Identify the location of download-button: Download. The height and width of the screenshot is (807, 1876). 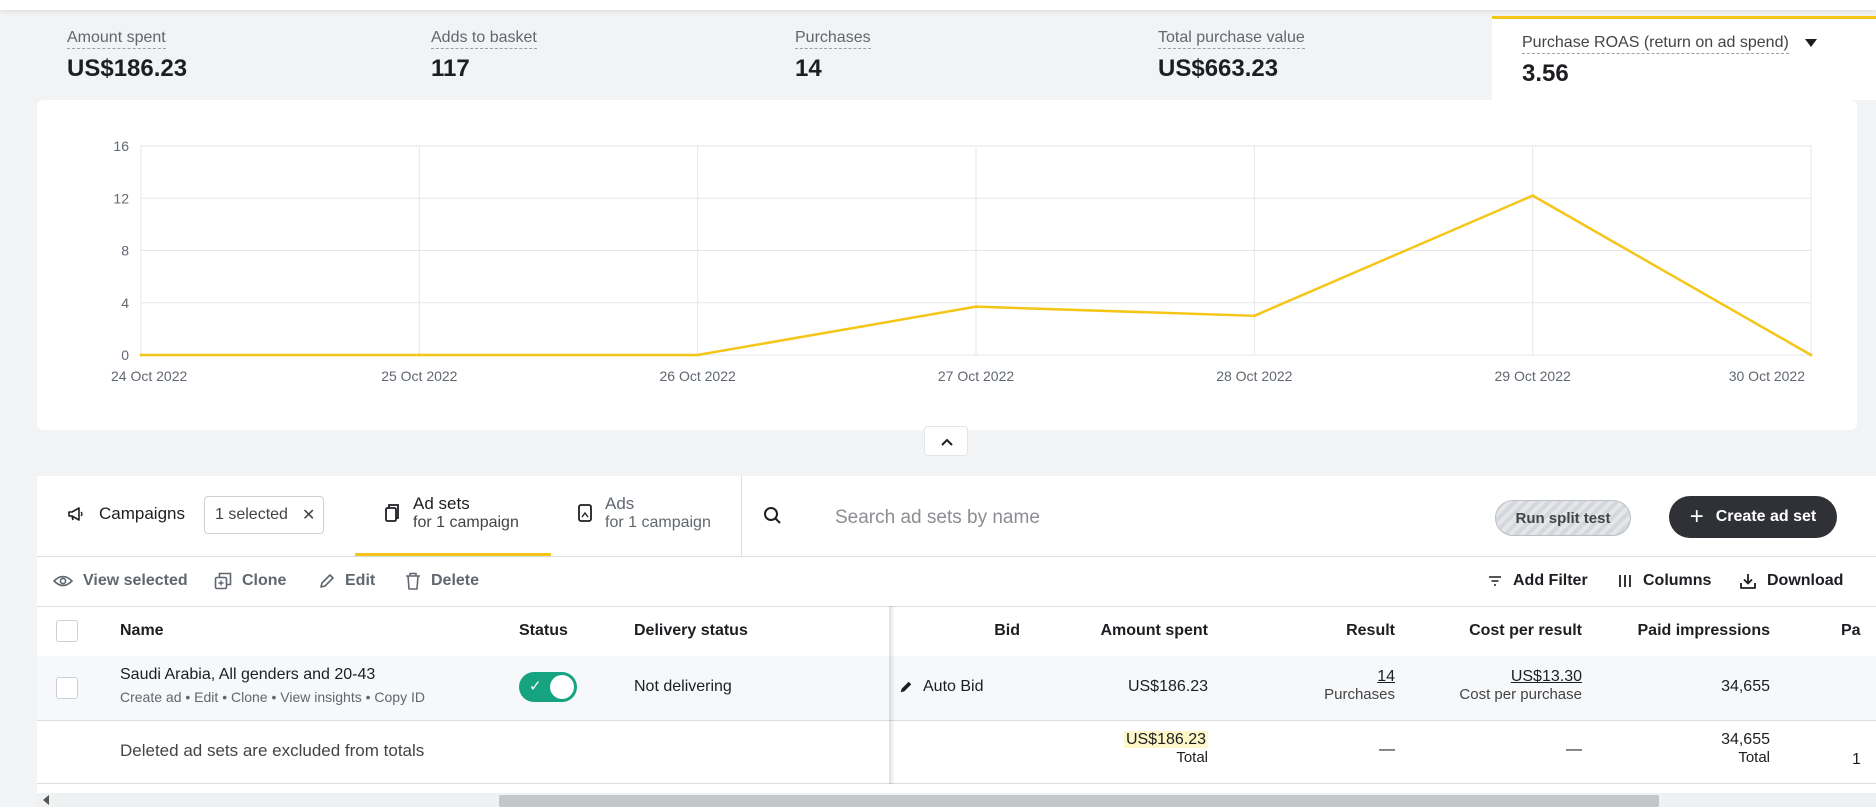
(1791, 581).